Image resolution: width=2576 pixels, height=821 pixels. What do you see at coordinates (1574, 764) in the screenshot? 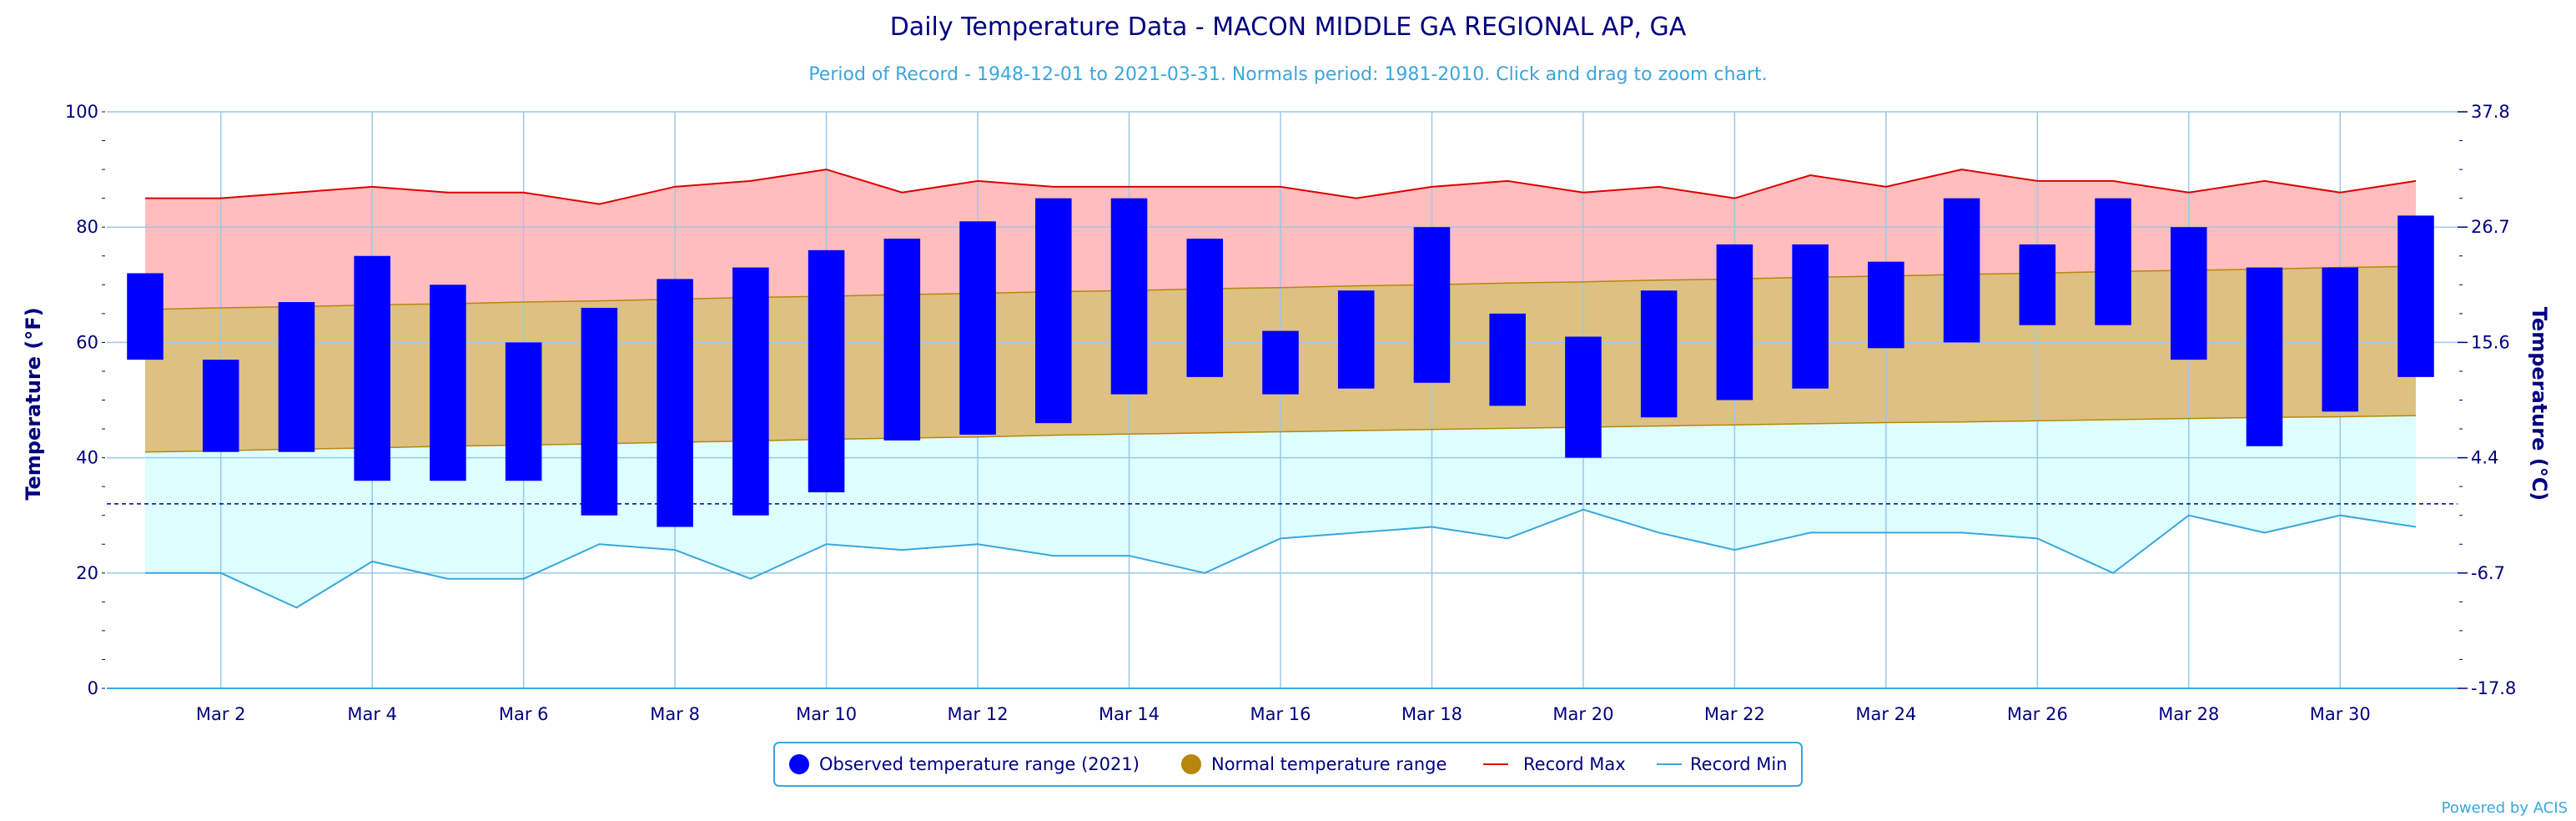
I see `legend-label-record-max: Record Max` at bounding box center [1574, 764].